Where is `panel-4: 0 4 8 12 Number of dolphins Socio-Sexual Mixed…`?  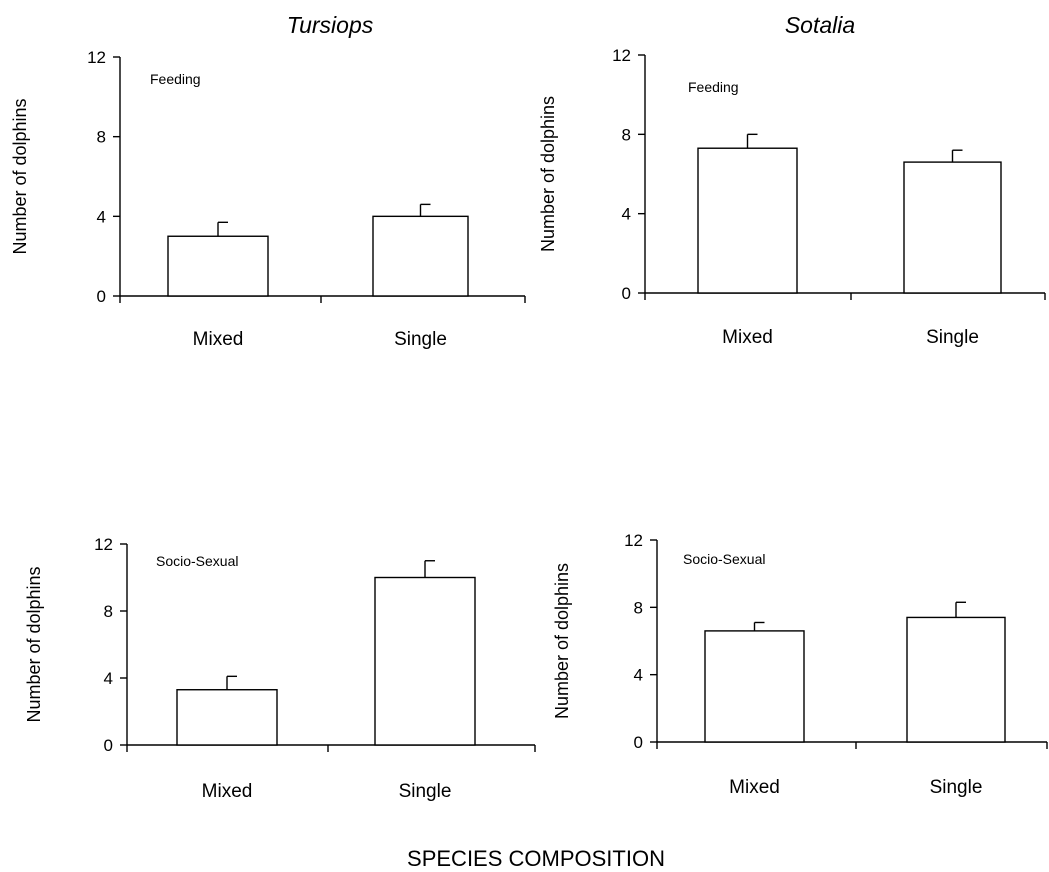
panel-4: 0 4 8 12 Number of dolphins Socio-Sexual Mixed… is located at coordinates (800, 664).